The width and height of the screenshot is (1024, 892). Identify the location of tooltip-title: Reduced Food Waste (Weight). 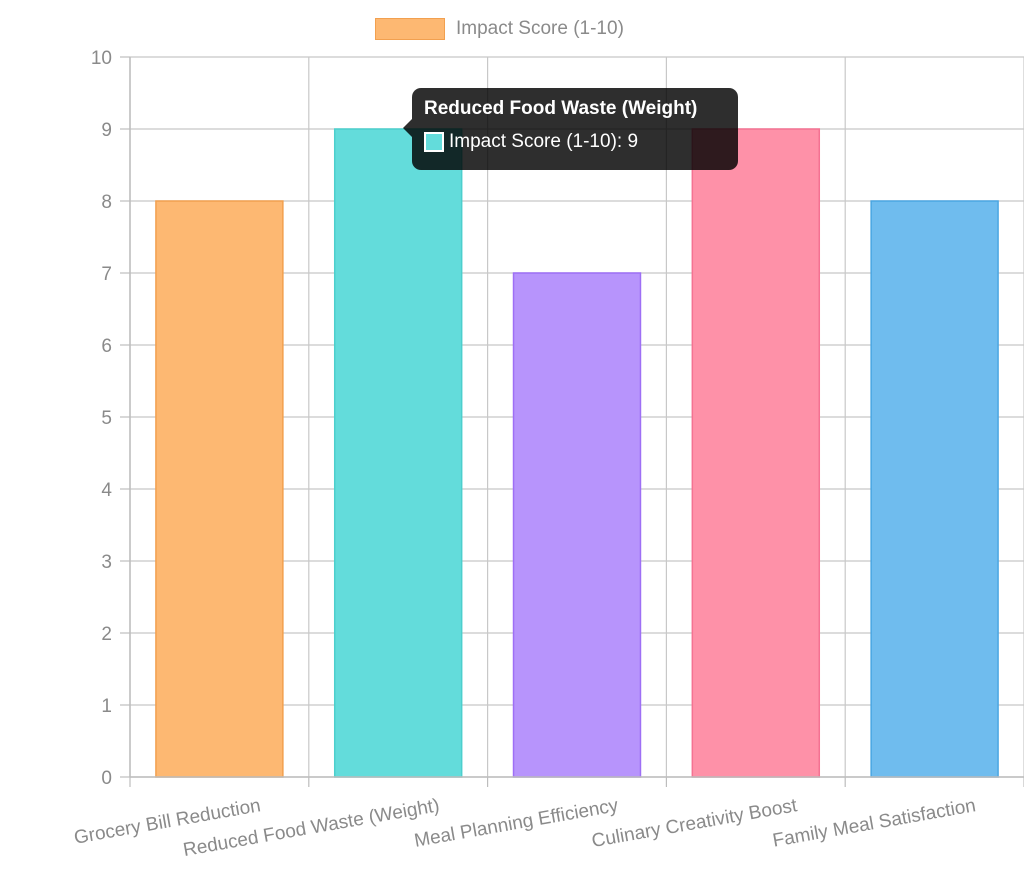
(561, 108).